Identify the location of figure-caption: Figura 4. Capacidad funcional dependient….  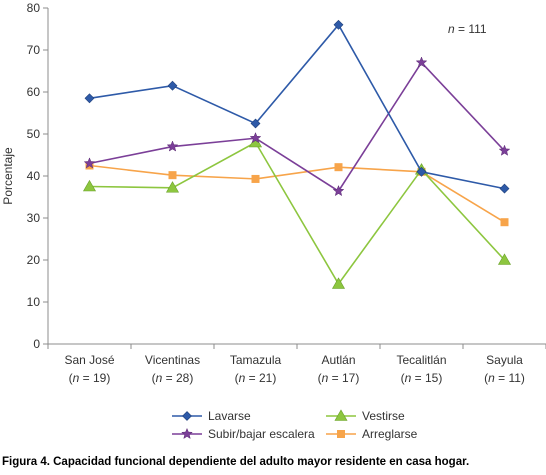
(236, 462).